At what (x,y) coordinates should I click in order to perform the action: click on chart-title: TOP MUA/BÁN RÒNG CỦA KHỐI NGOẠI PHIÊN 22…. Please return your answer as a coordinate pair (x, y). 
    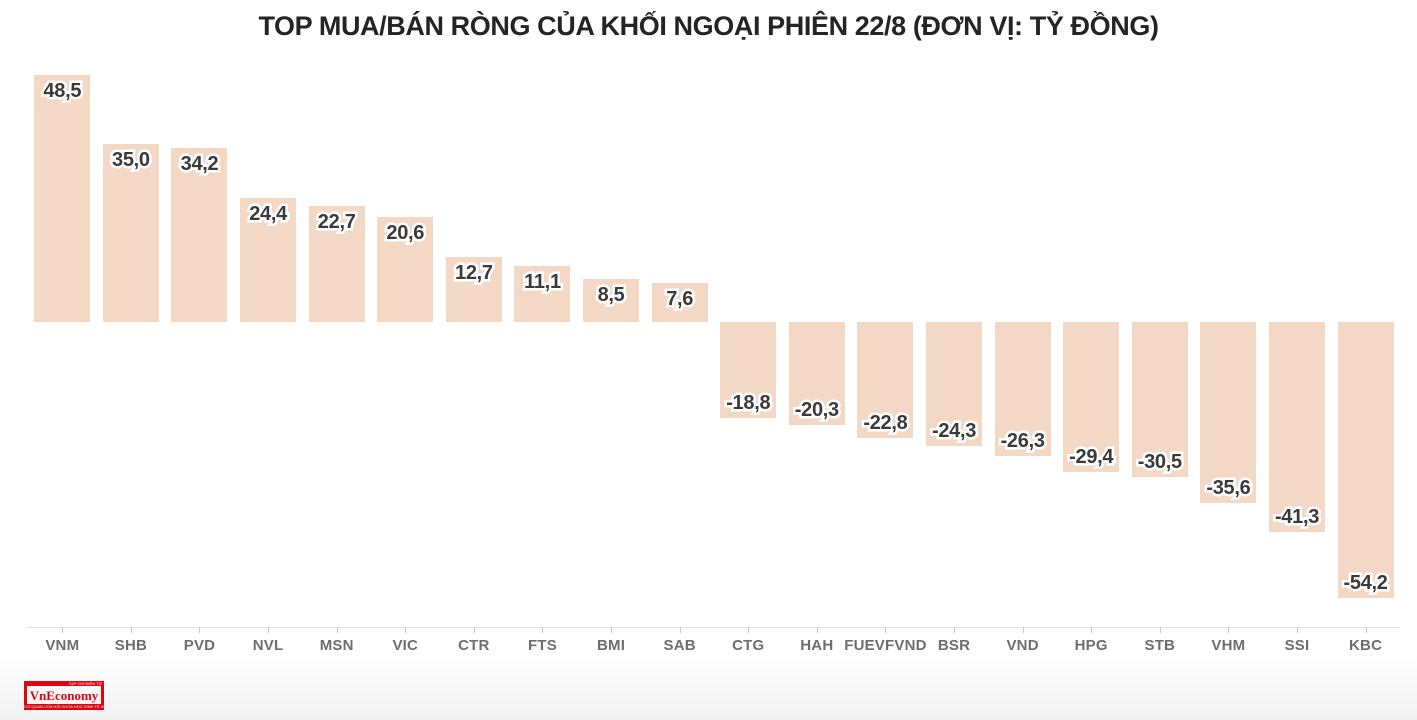
    Looking at the image, I should click on (708, 26).